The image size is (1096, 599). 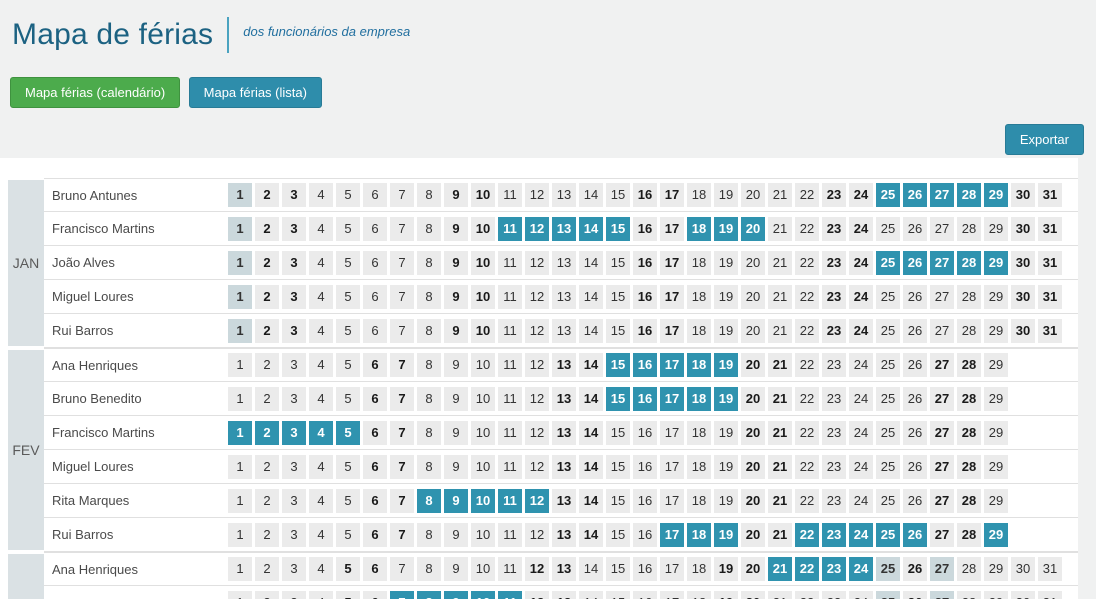 What do you see at coordinates (429, 500) in the screenshot?
I see `vacation-day-cell: 8` at bounding box center [429, 500].